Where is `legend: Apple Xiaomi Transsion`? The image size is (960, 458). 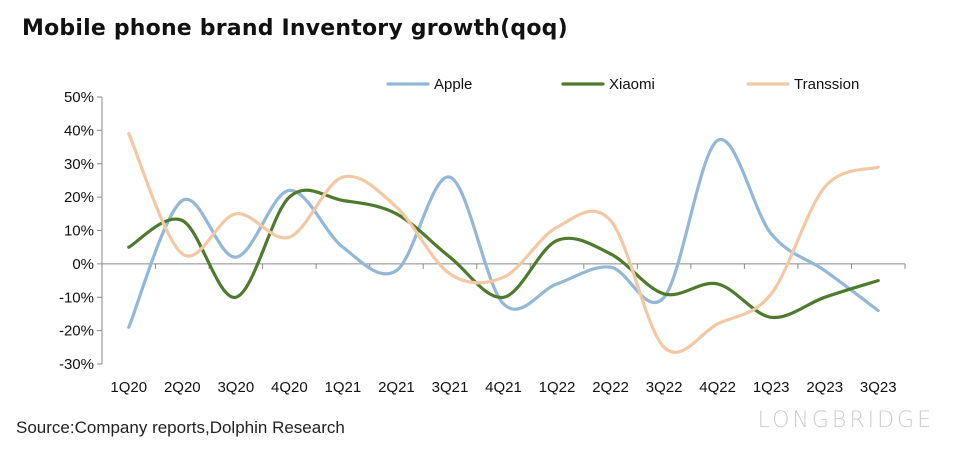
legend: Apple Xiaomi Transsion is located at coordinates (622, 84).